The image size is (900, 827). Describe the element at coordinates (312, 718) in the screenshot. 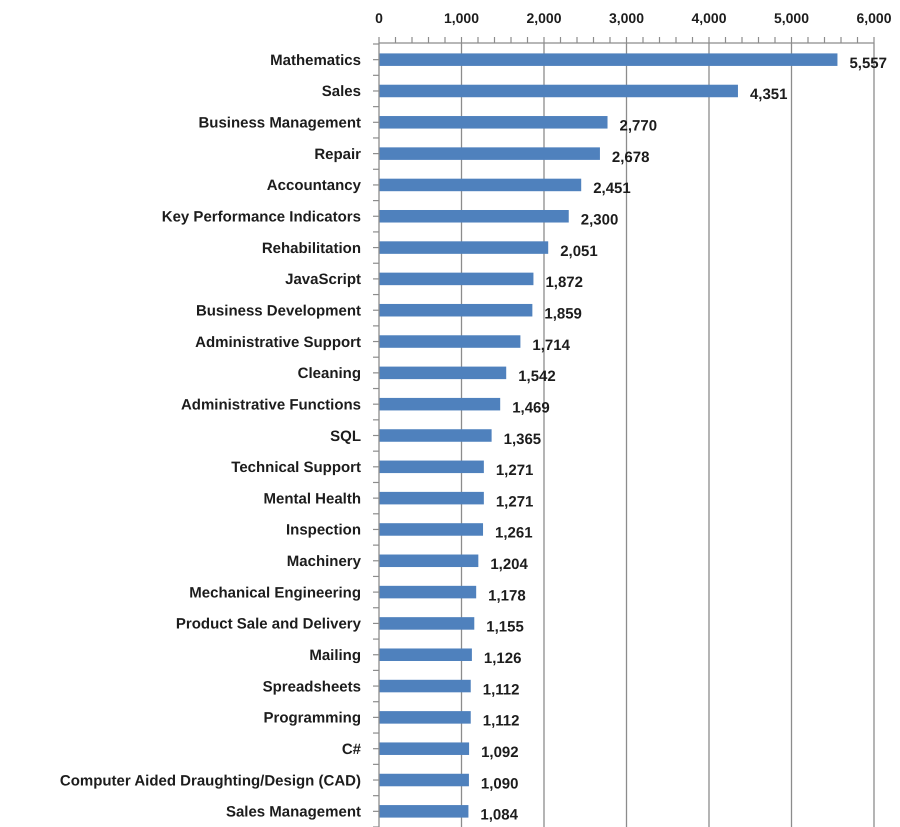

I see `y-tick-label: Programming` at that location.